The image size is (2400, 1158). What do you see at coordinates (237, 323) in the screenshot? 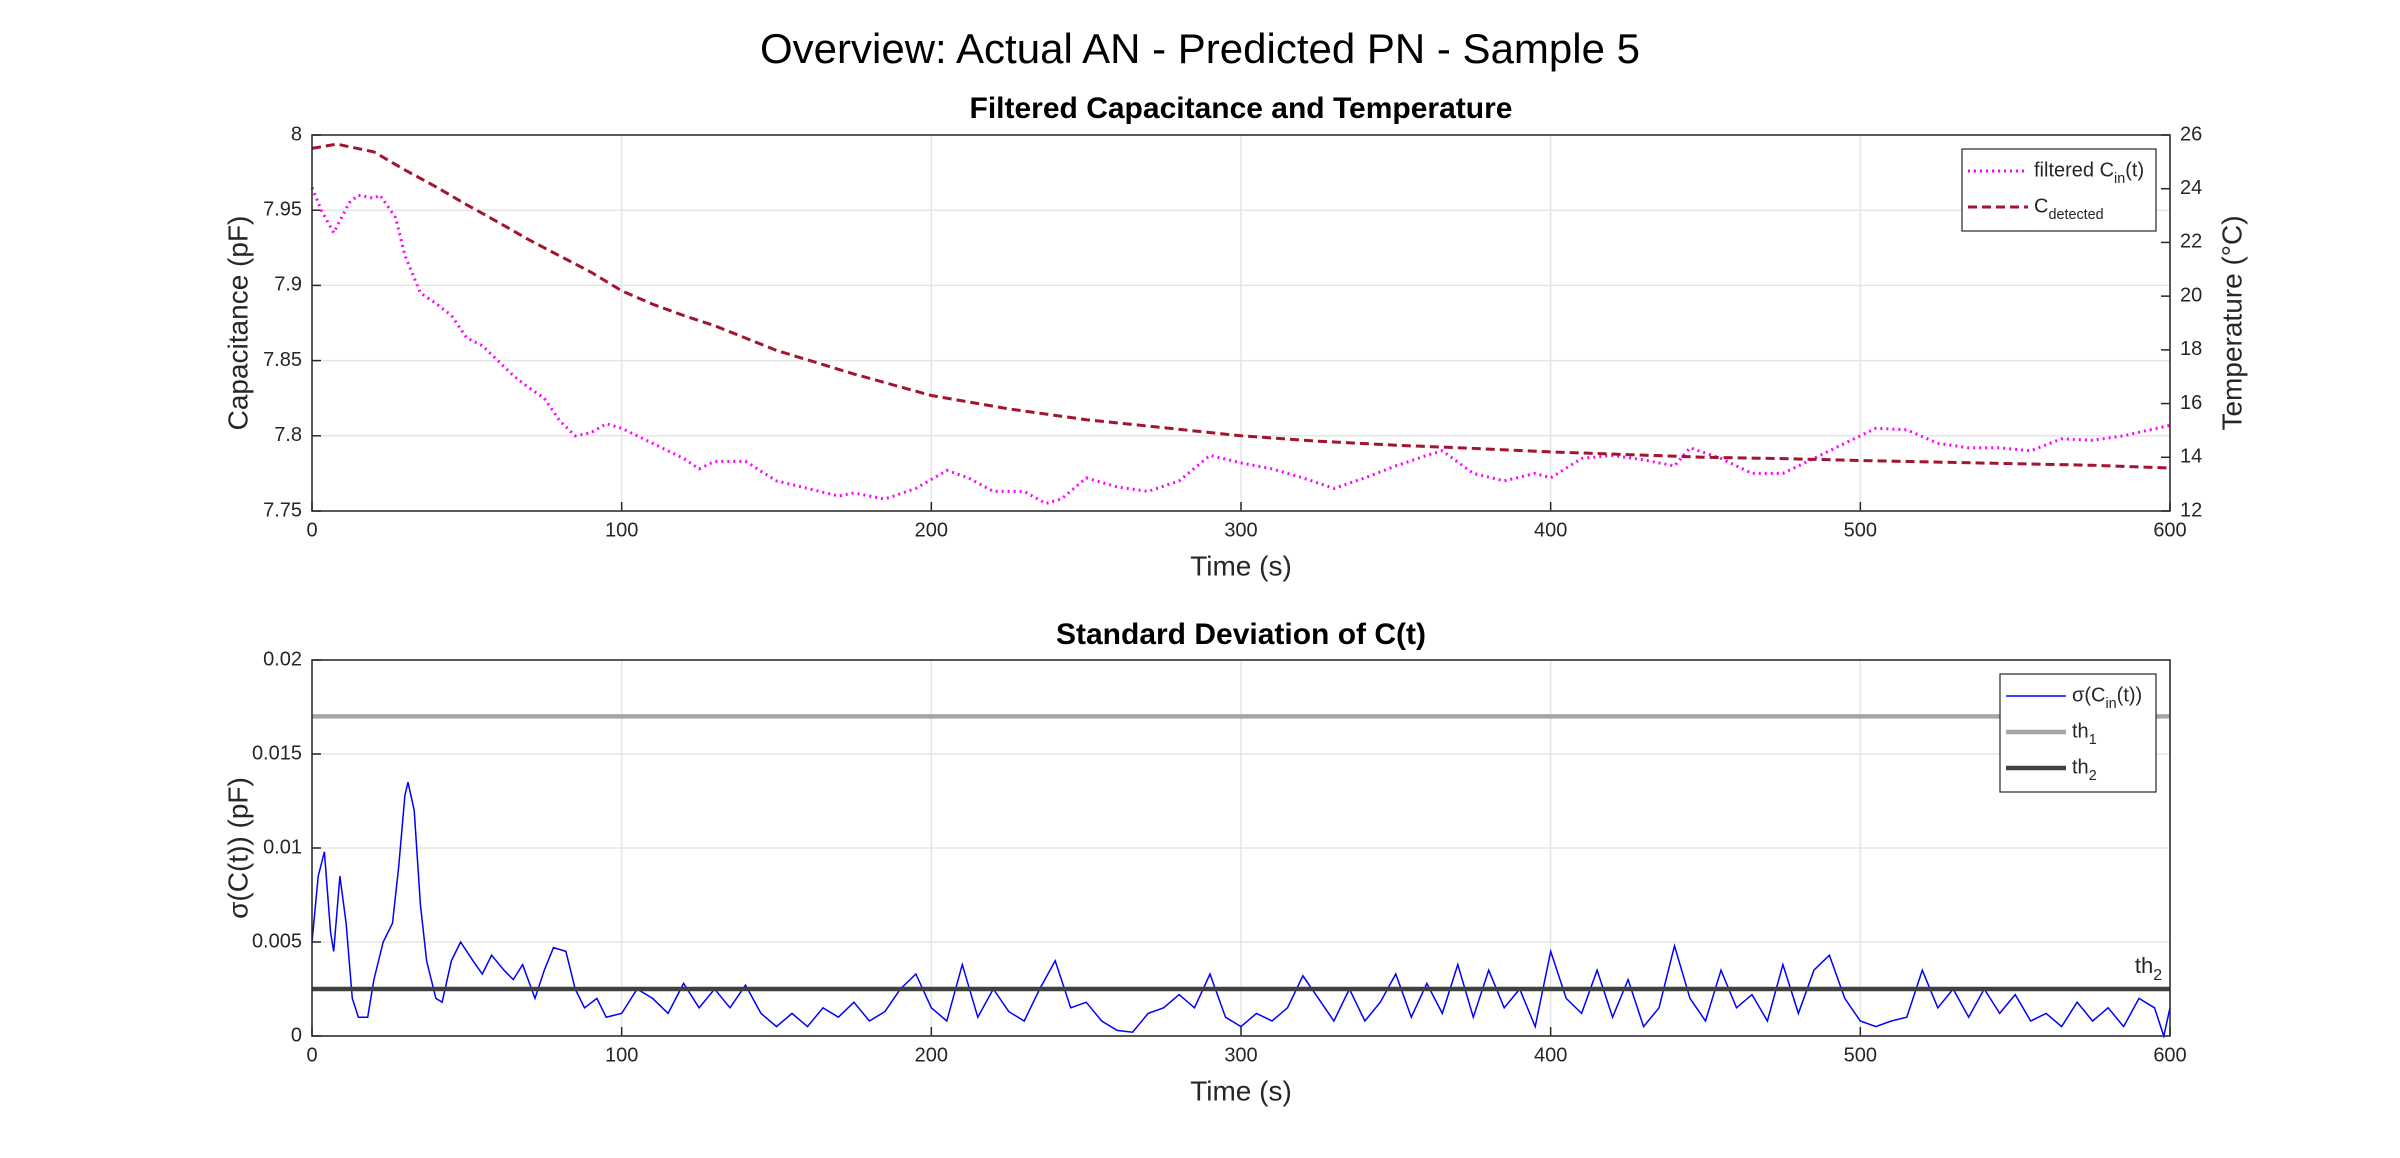
I see `y-axis-label: Capacitance (pF)` at bounding box center [237, 323].